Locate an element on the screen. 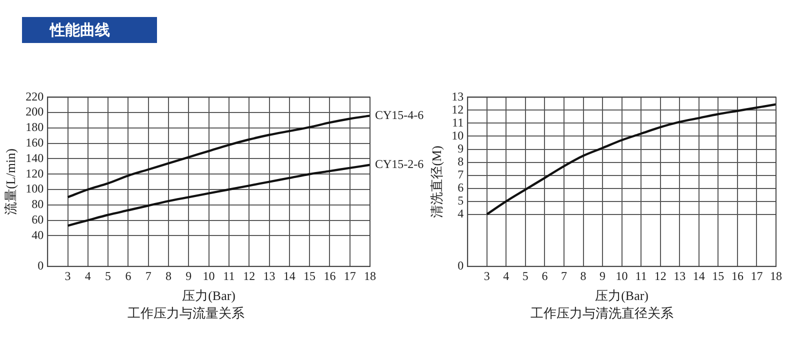  y-tick-label: 5 is located at coordinates (461, 200).